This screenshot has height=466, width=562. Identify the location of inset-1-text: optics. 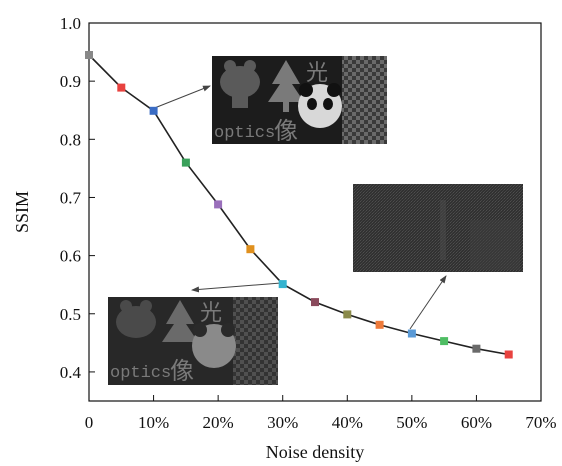
(244, 133).